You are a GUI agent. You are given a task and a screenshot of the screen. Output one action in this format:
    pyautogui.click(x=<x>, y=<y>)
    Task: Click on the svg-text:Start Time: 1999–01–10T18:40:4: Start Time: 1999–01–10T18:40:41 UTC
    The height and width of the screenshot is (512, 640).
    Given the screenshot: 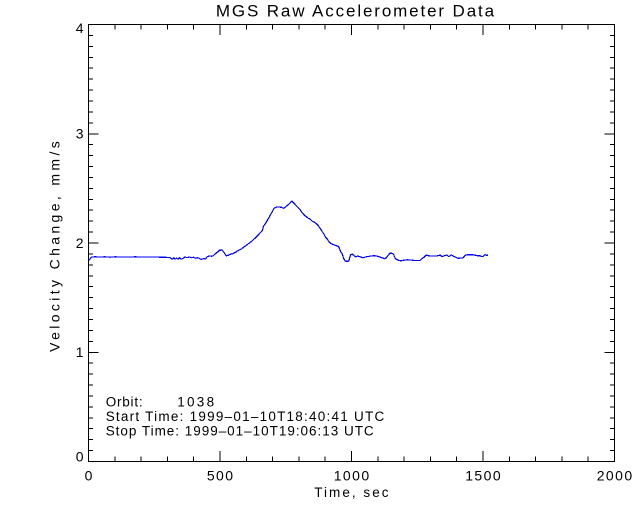 What is the action you would take?
    pyautogui.click(x=246, y=416)
    